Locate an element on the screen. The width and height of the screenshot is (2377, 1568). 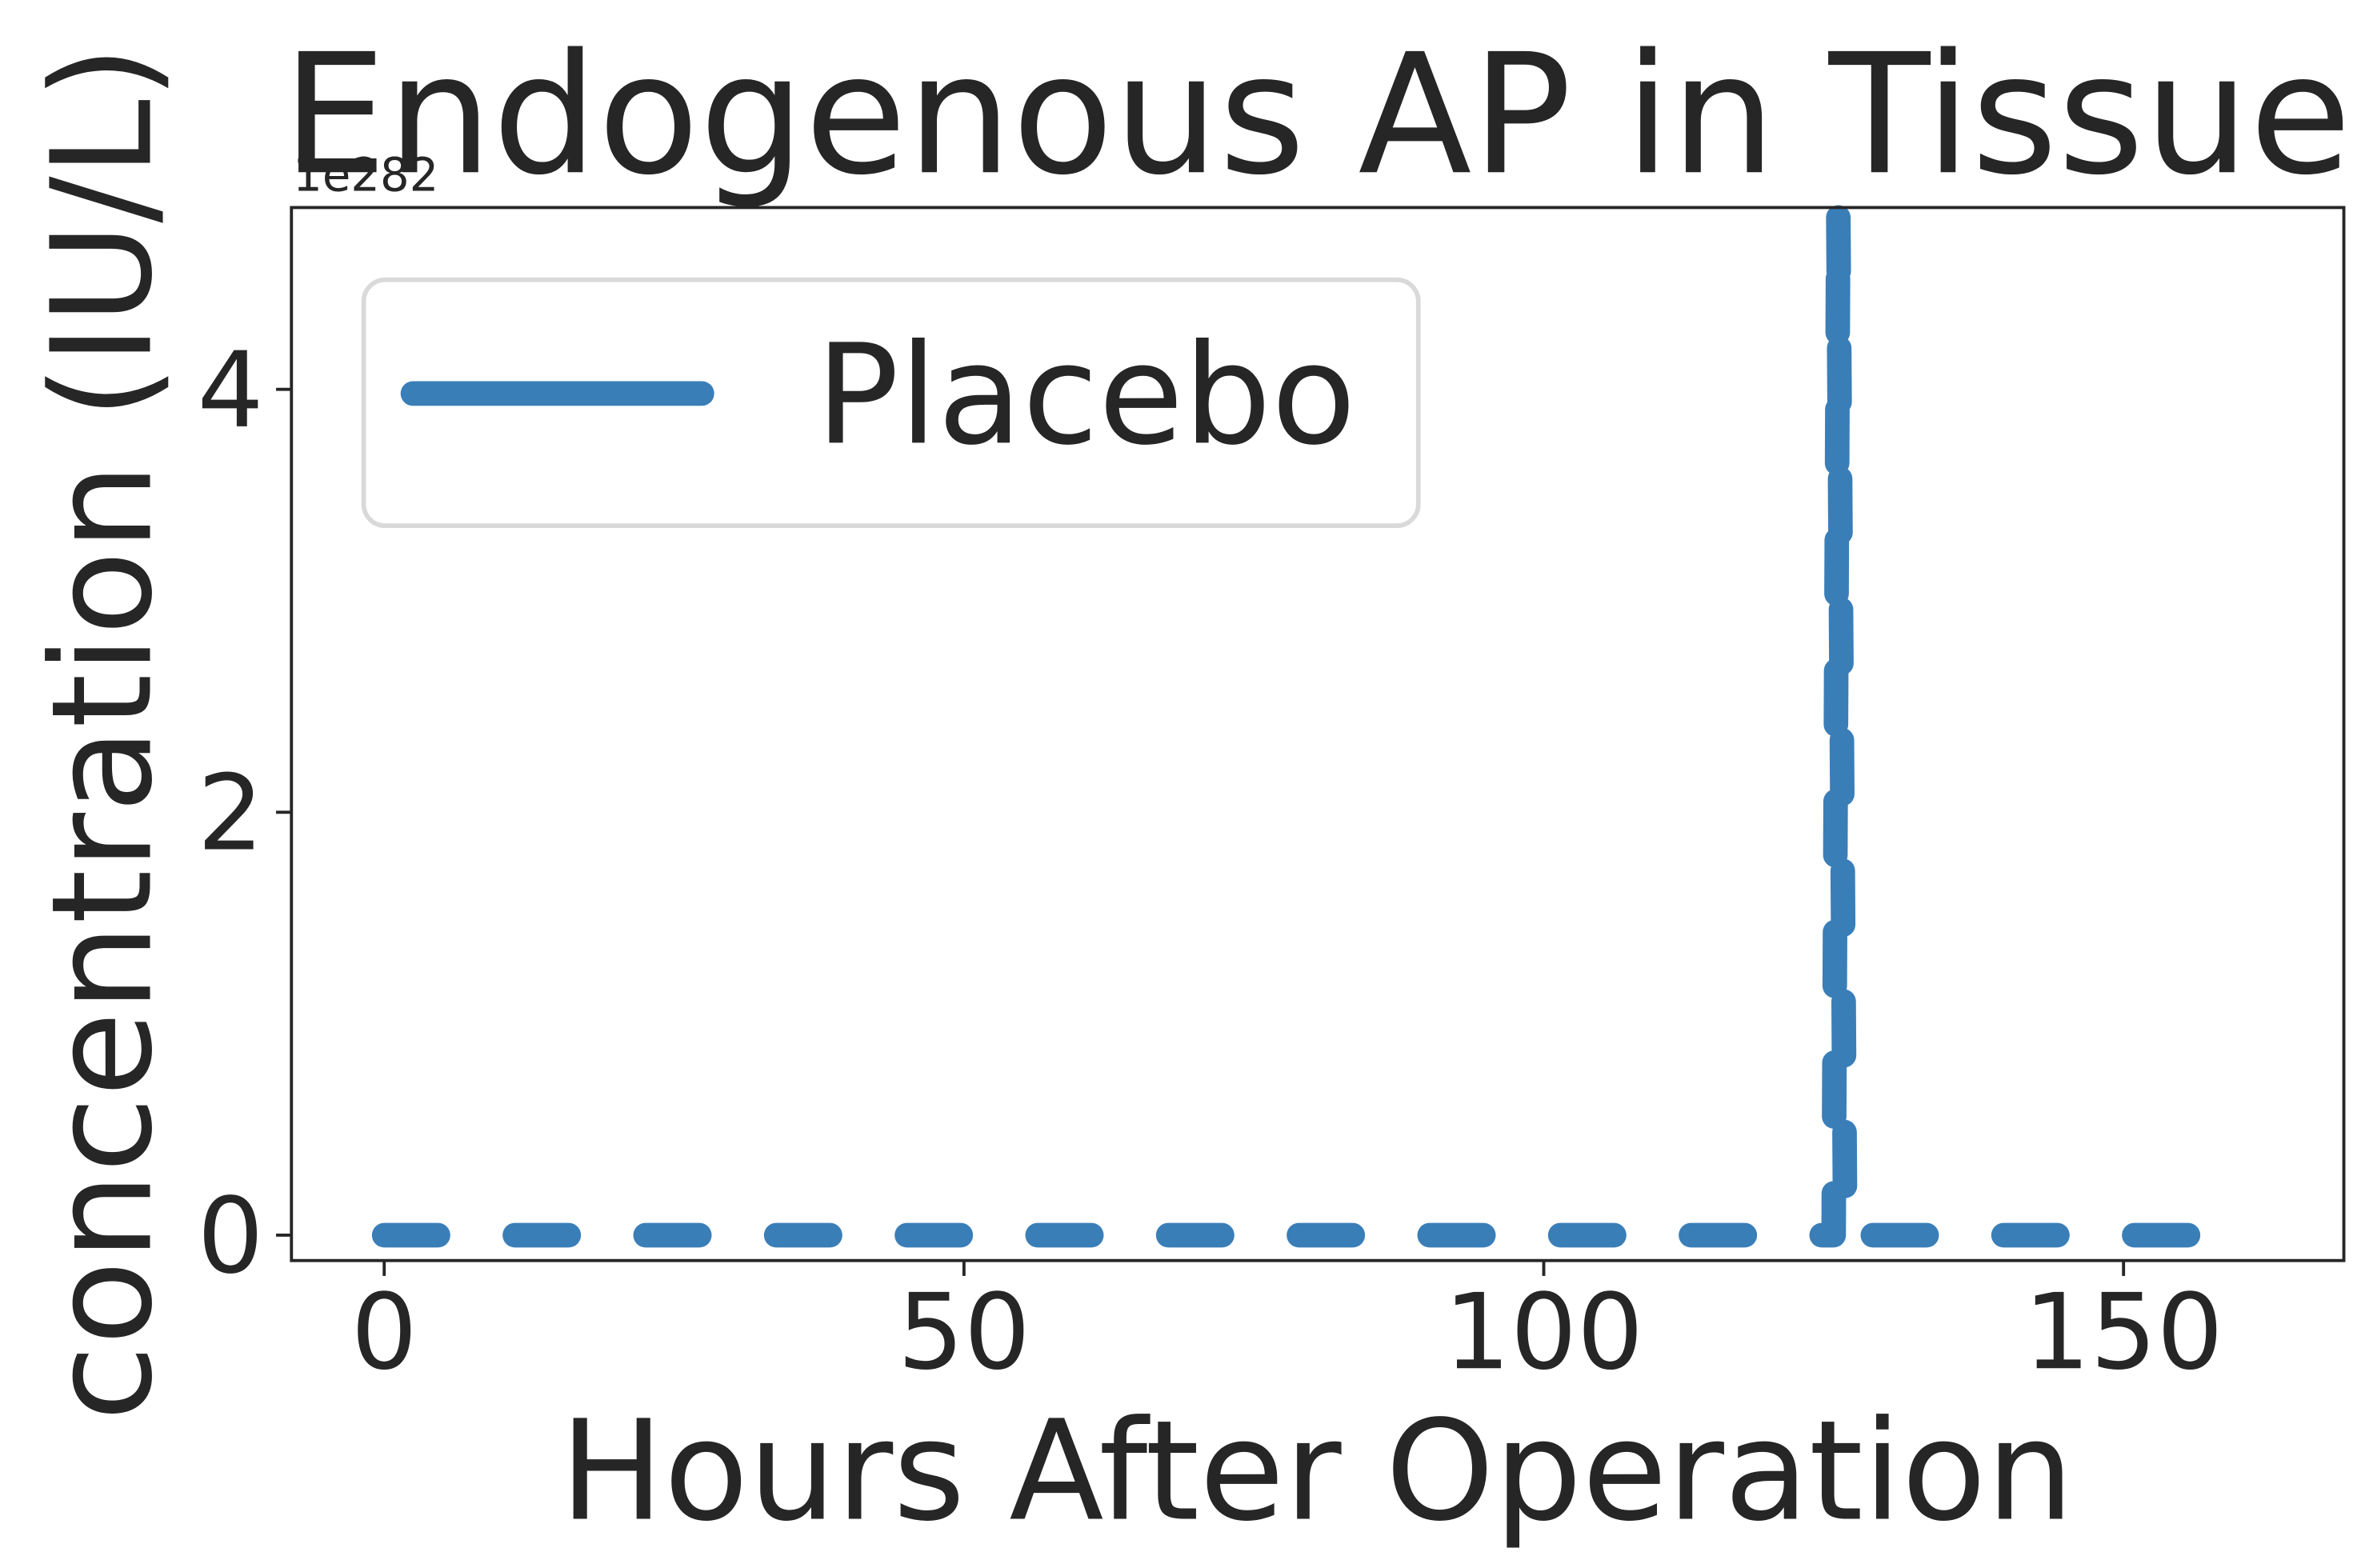
x-tick-label: 100 is located at coordinates (1543, 1332).